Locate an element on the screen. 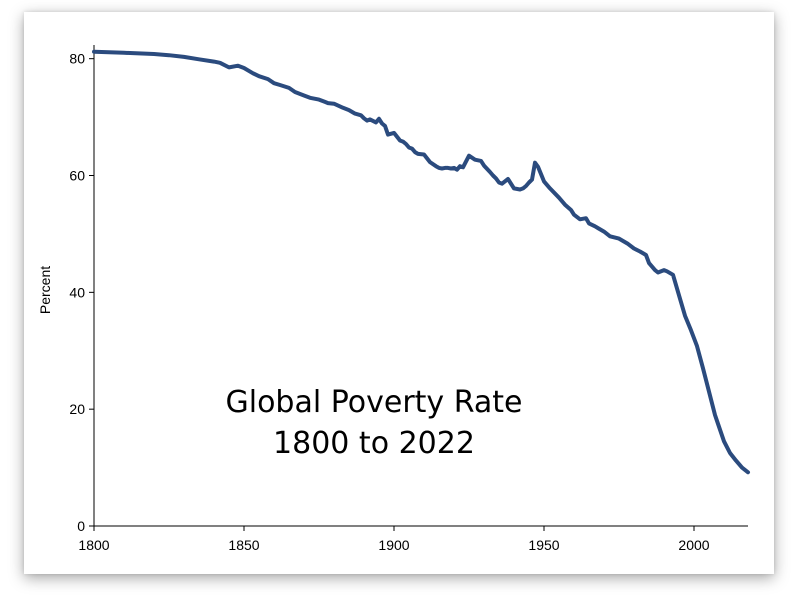 The image size is (798, 610). x-tick-label: 1850 is located at coordinates (243, 545).